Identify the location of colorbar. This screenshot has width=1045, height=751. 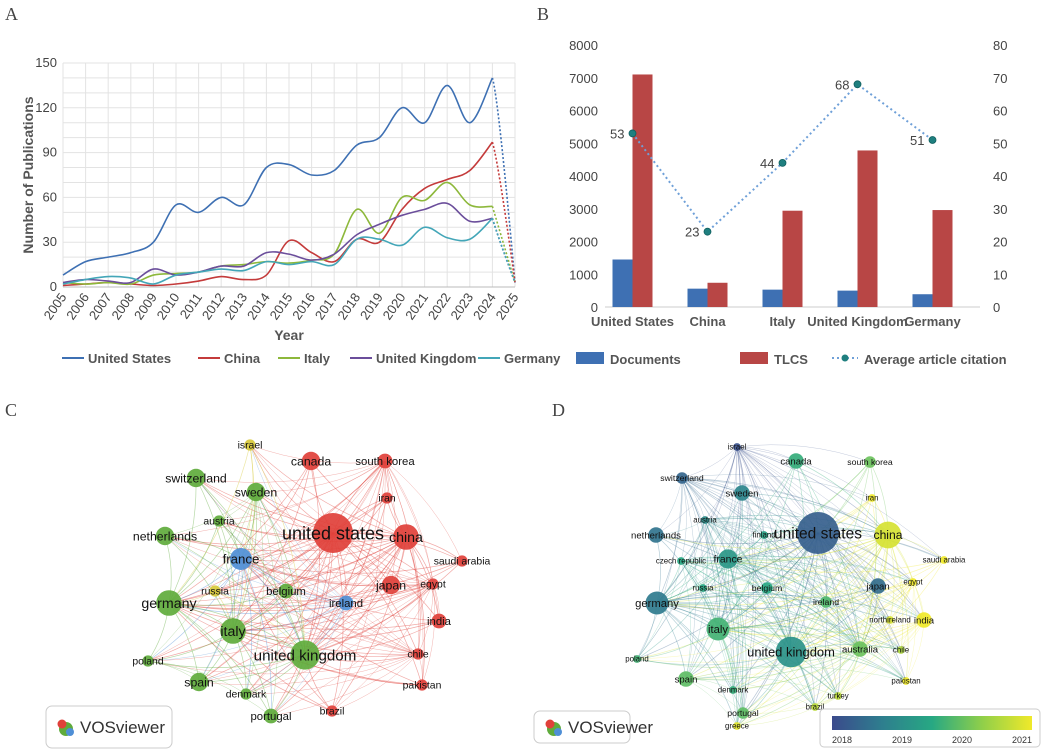
(932, 723).